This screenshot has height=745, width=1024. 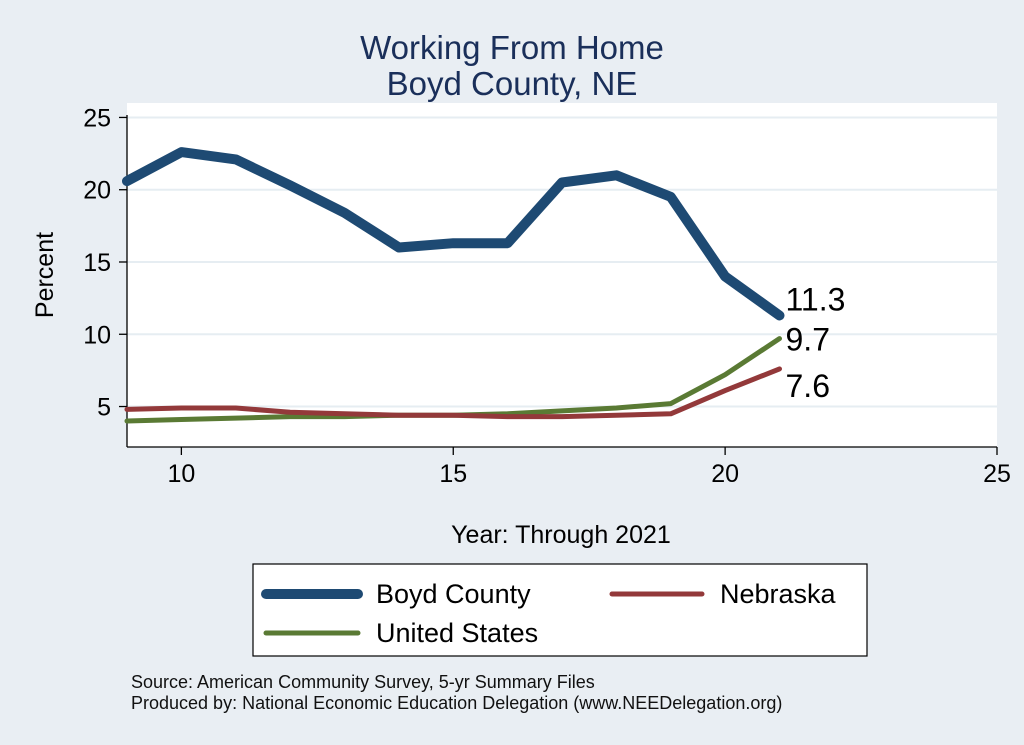 What do you see at coordinates (181, 474) in the screenshot?
I see `x-tick-label-10: 10` at bounding box center [181, 474].